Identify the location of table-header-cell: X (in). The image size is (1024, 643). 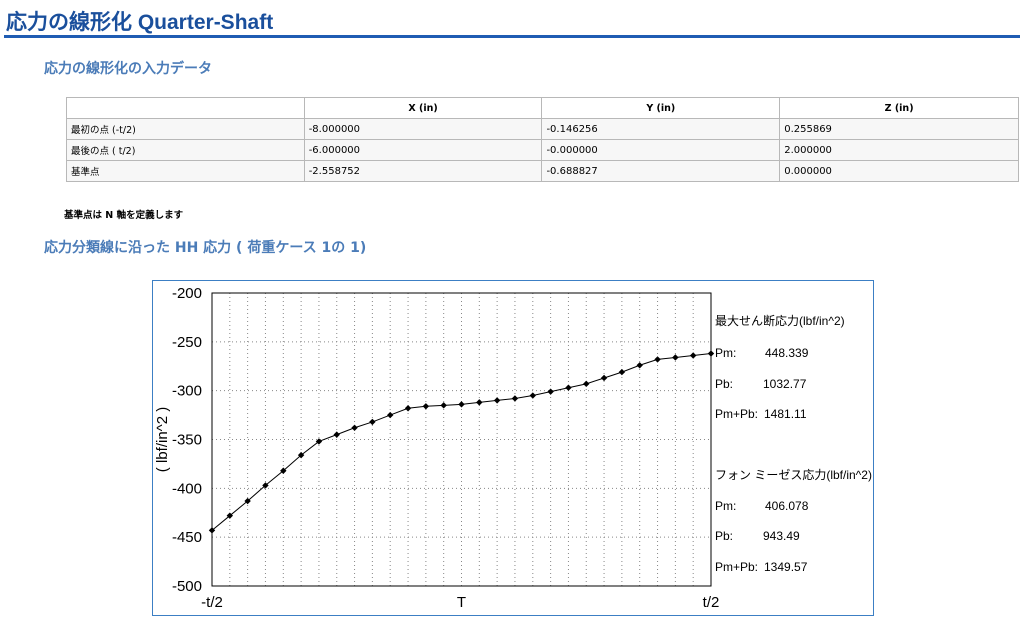
(423, 108).